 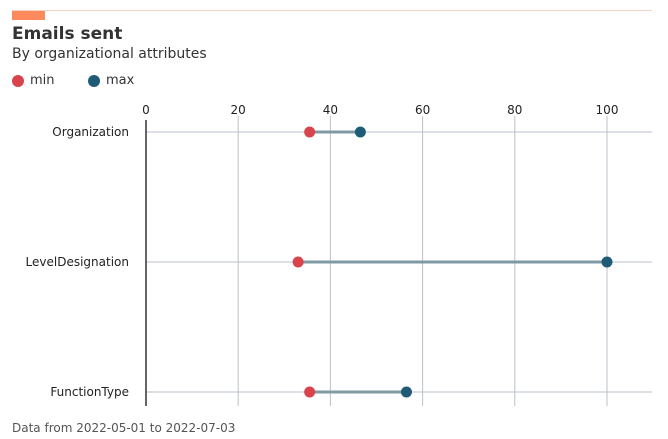 I want to click on x-tick-label: 20, so click(x=238, y=110).